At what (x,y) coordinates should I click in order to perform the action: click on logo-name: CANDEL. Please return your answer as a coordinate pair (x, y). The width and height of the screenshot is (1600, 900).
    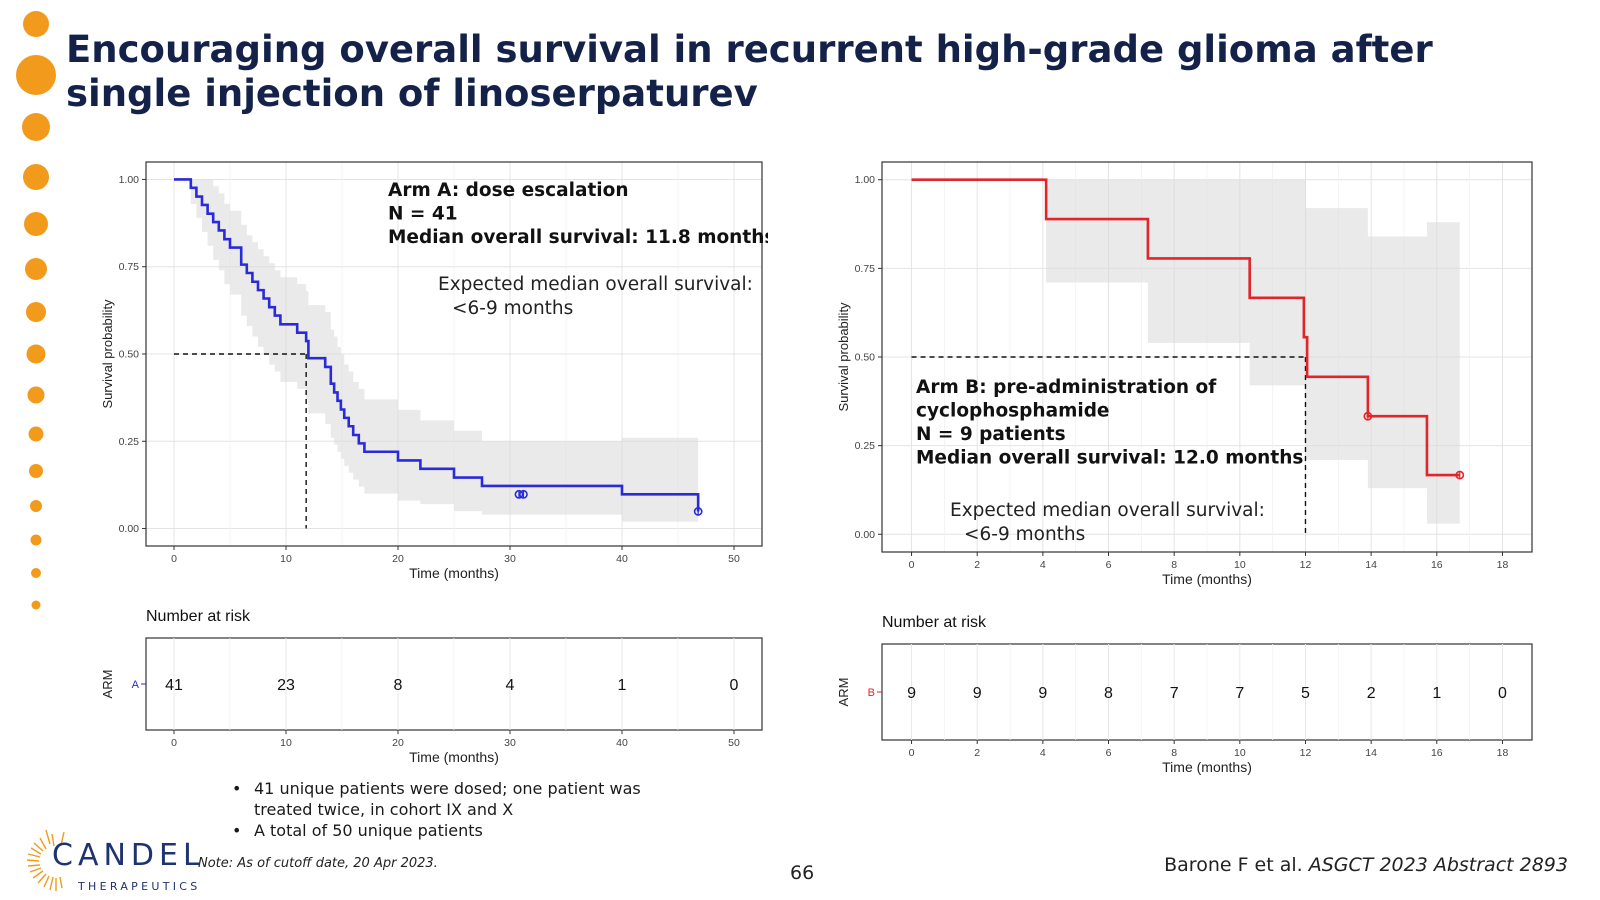
    Looking at the image, I should click on (128, 855).